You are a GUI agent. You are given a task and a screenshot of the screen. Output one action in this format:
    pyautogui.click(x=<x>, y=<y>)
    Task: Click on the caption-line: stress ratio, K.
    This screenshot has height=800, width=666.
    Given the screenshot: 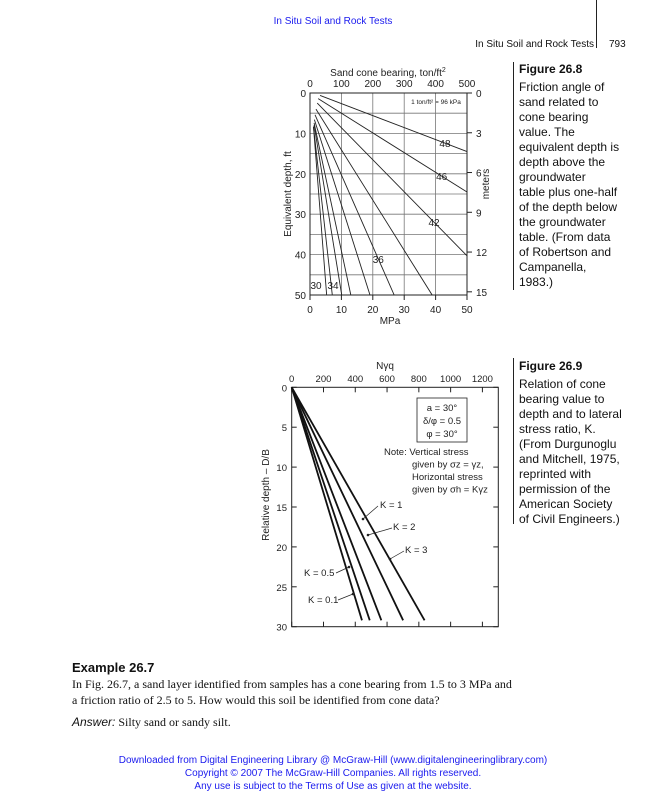 What is the action you would take?
    pyautogui.click(x=557, y=429)
    